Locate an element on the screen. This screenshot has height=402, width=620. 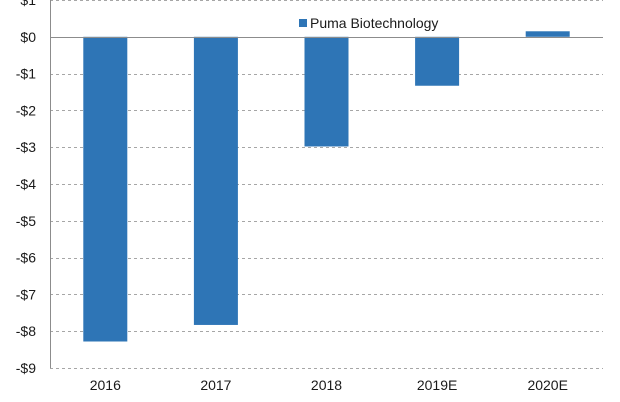
x-axis-tick-labels: 2016 2017 2018 2019E 2020E is located at coordinates (329, 385).